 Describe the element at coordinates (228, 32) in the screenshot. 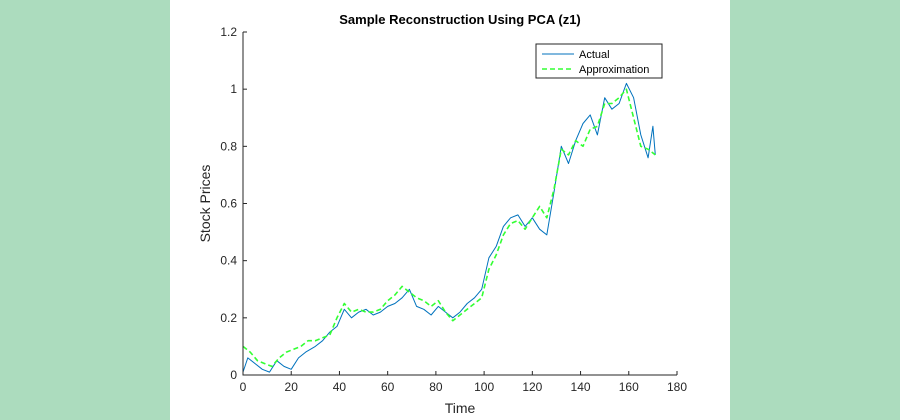

I see `y-tick-label: 1.2` at that location.